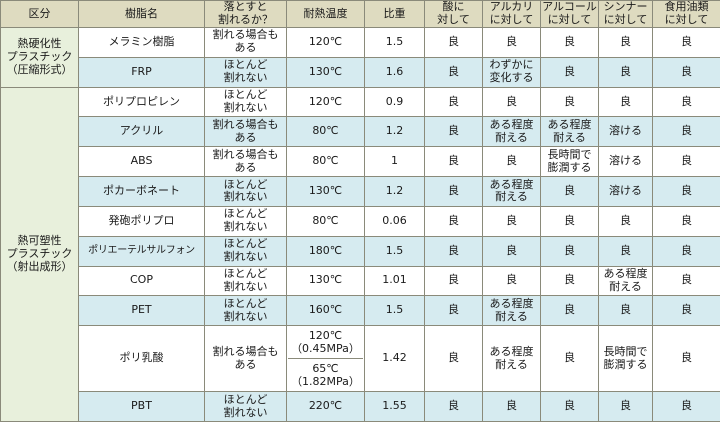  Describe the element at coordinates (453, 19) in the screenshot. I see `column-header-acid-line2: 対して` at that location.